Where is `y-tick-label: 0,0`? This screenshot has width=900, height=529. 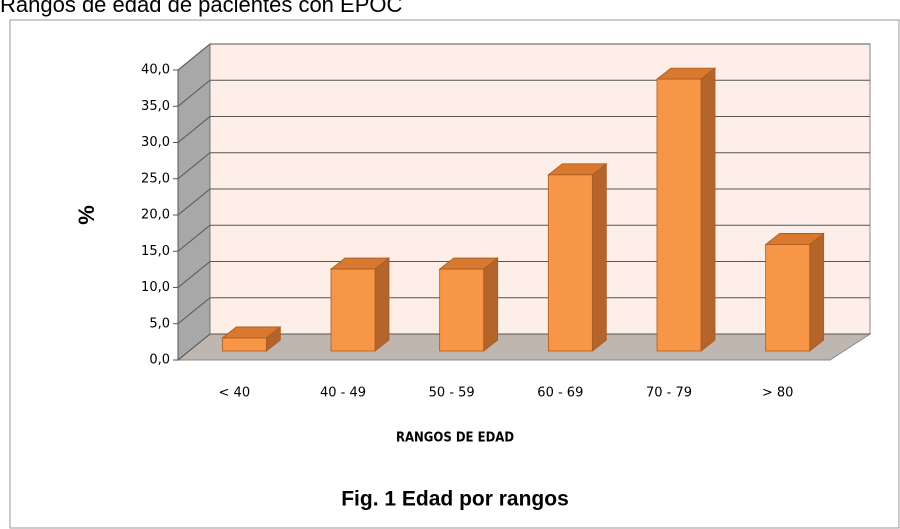 y-tick-label: 0,0 is located at coordinates (159, 360).